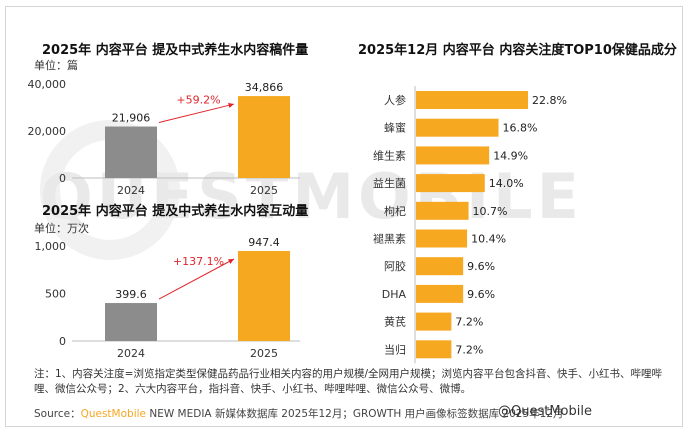  What do you see at coordinates (264, 295) in the screenshot?
I see `chart2-bar-2025` at bounding box center [264, 295].